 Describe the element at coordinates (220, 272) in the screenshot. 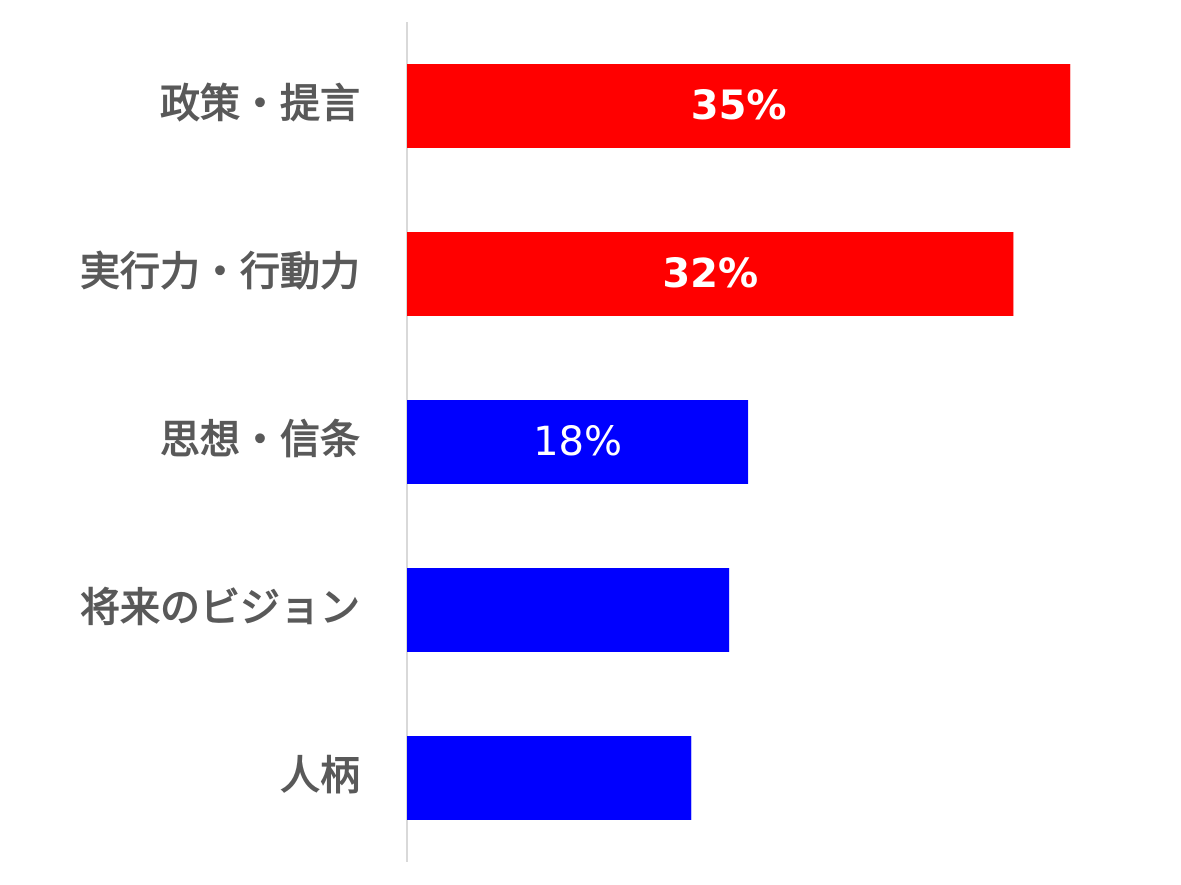

I see `category-label: 実行力・行動力` at that location.